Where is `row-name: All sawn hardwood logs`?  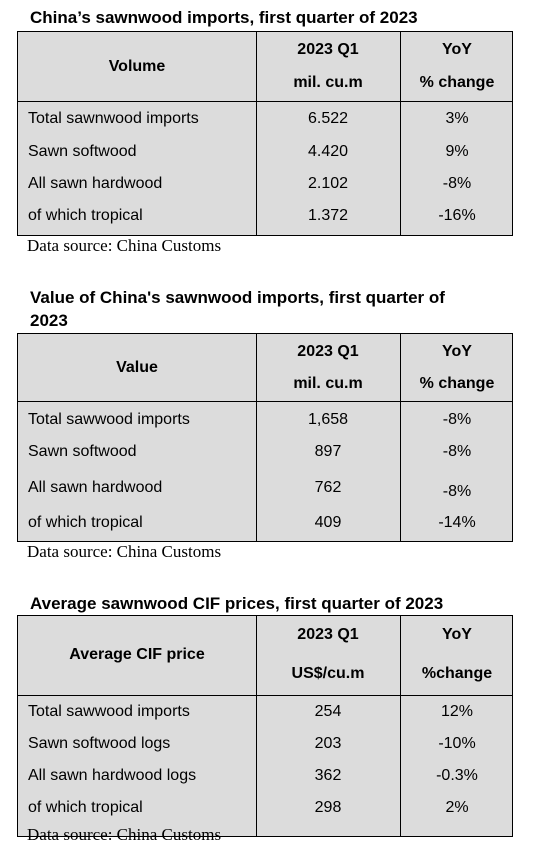
row-name: All sawn hardwood logs is located at coordinates (112, 775).